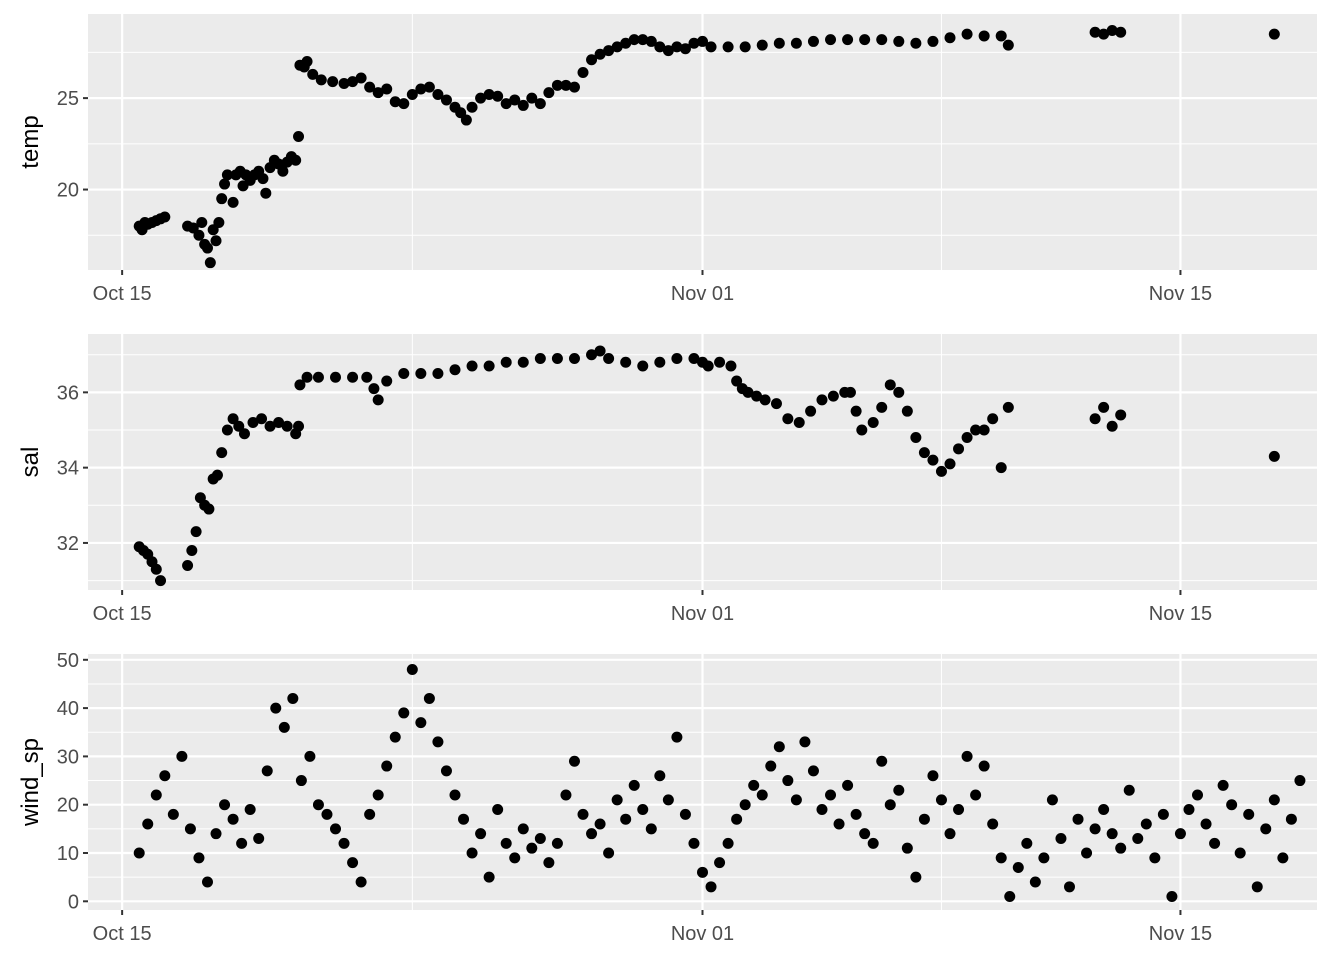  I want to click on y-tick-label: 50, so click(68, 661).